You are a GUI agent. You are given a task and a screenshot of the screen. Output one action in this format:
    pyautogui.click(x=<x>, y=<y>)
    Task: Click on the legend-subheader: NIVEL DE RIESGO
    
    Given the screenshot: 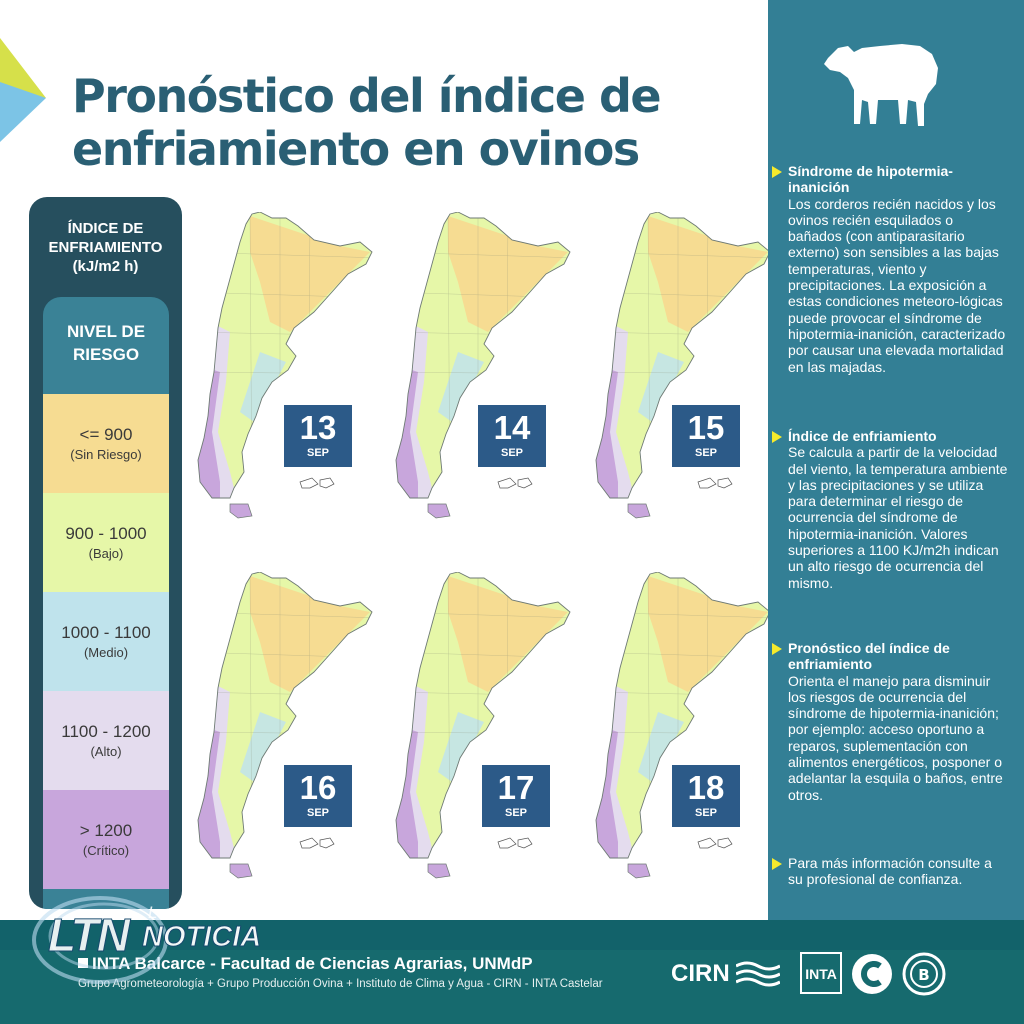 What is the action you would take?
    pyautogui.click(x=106, y=345)
    